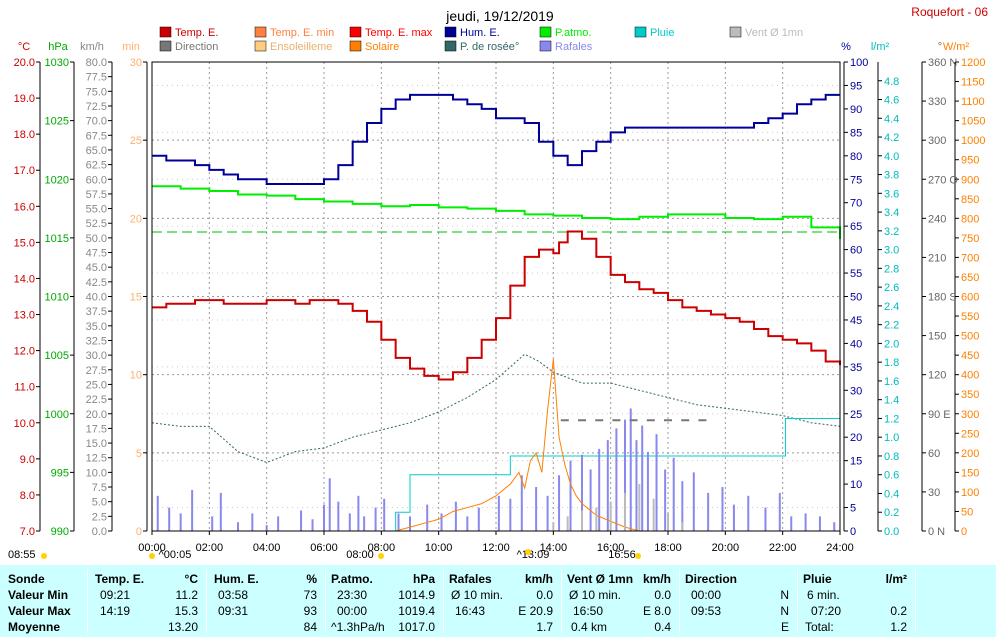  What do you see at coordinates (622, 555) in the screenshot?
I see `sun-marker-label: 16:56` at bounding box center [622, 555].